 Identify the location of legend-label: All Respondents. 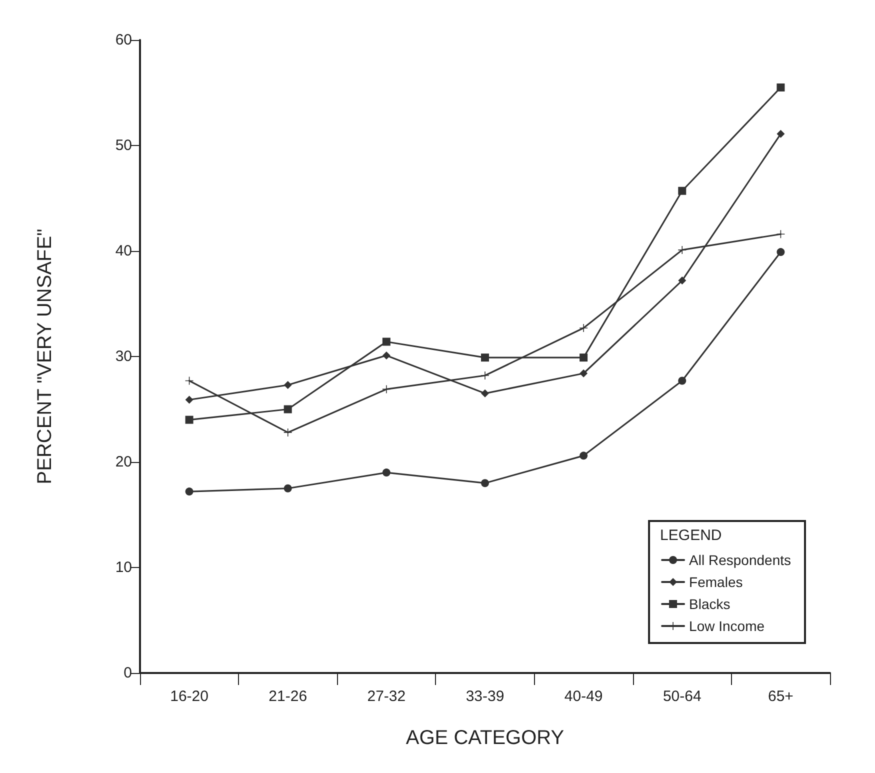
(740, 560).